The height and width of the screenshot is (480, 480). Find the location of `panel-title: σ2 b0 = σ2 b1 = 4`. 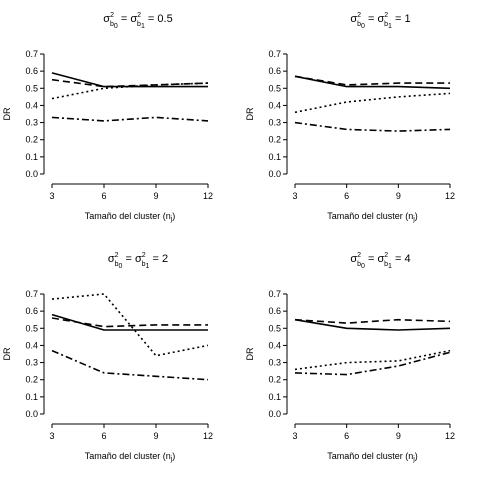

panel-title: σ2 b0 = σ2 b1 = 4 is located at coordinates (380, 261).